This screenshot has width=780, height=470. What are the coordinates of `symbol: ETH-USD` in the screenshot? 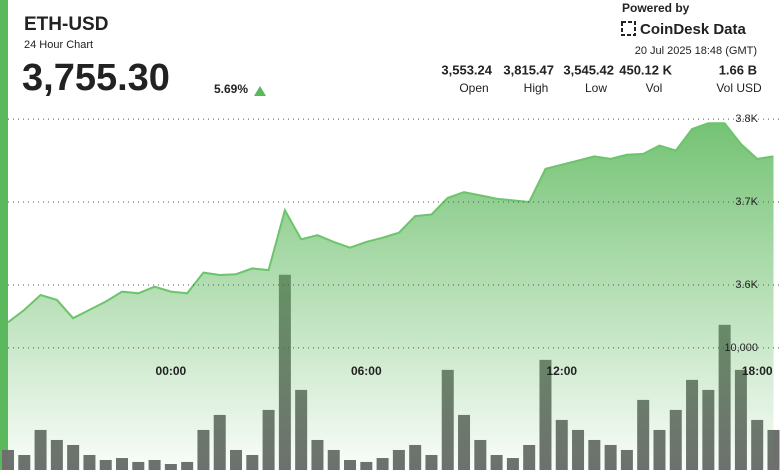 It's located at (66, 24).